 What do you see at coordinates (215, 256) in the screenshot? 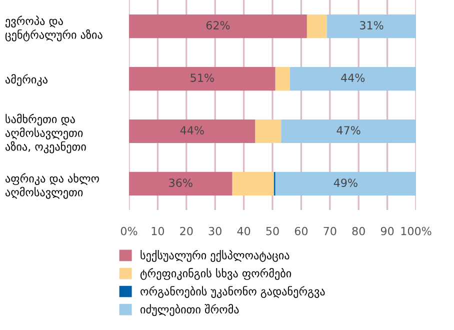
I see `legend-label: სექსუალური ექსპლოატაცია` at bounding box center [215, 256].